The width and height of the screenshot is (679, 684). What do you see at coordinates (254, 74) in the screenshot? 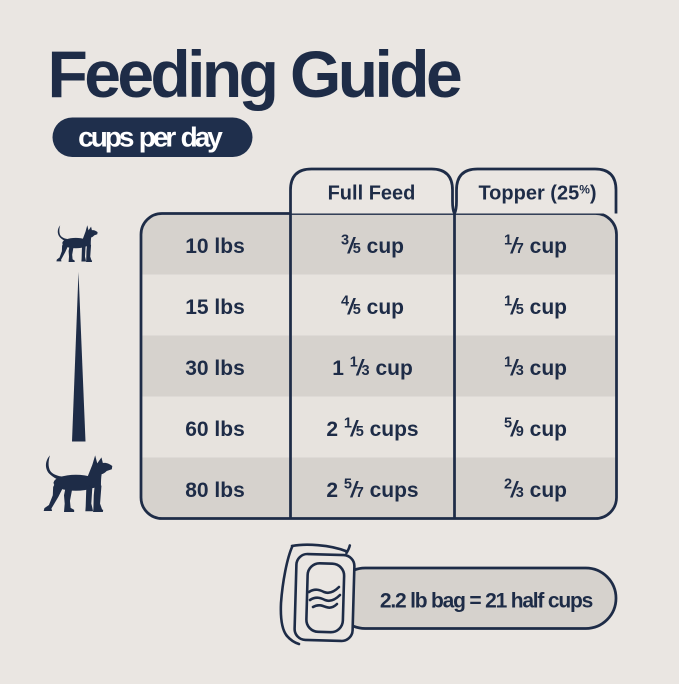
I see `svg-text: Feeding Guide` at bounding box center [254, 74].